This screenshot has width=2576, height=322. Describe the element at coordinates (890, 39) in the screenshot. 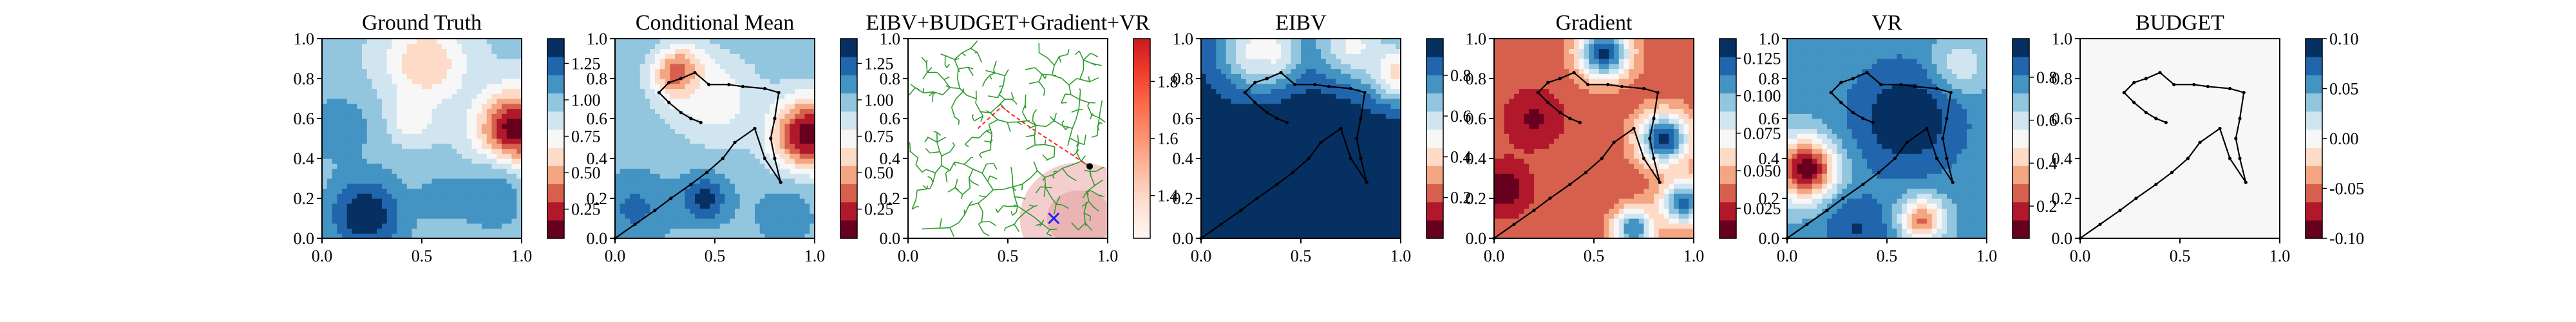

I see `y-tick-label: 1.0` at that location.